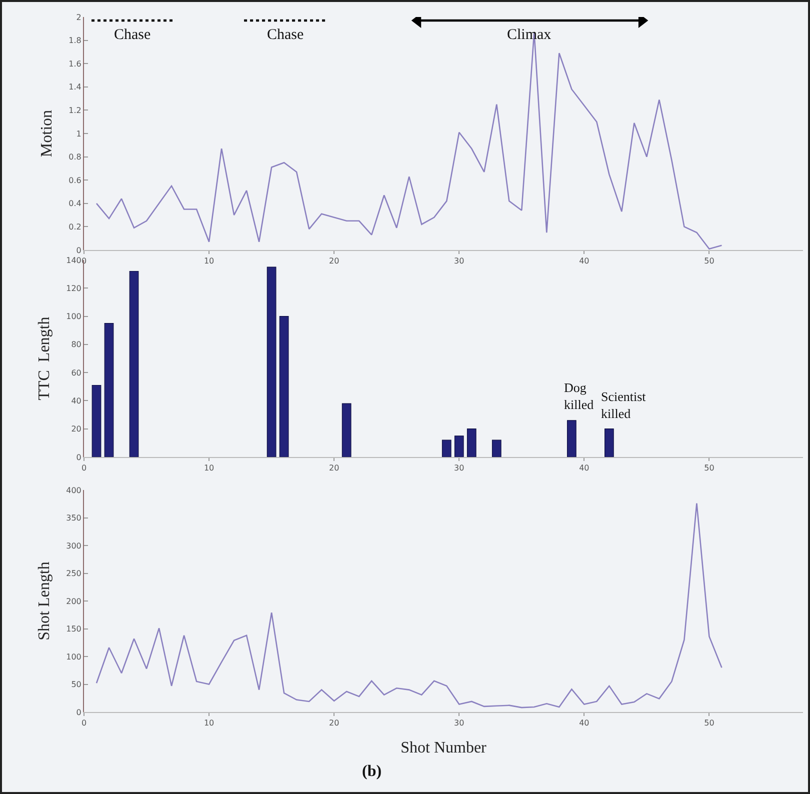  Describe the element at coordinates (76, 685) in the screenshot. I see `y-tick-label: 50` at that location.